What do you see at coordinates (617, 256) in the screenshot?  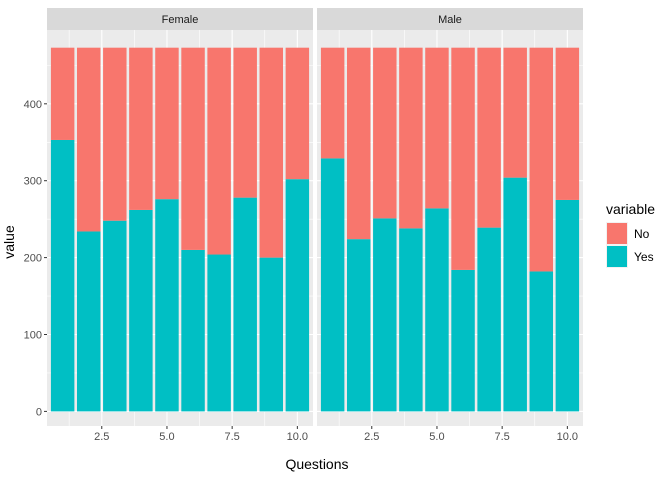 I see `legend-key-yes` at bounding box center [617, 256].